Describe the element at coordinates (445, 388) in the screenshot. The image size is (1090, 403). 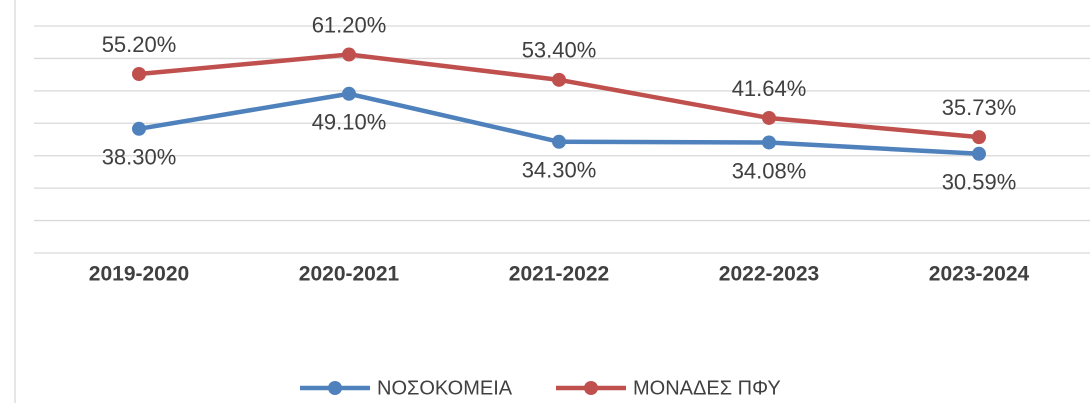
I see `legend-label: ΝΟΣΟΚΟΜΕΙΑ` at that location.